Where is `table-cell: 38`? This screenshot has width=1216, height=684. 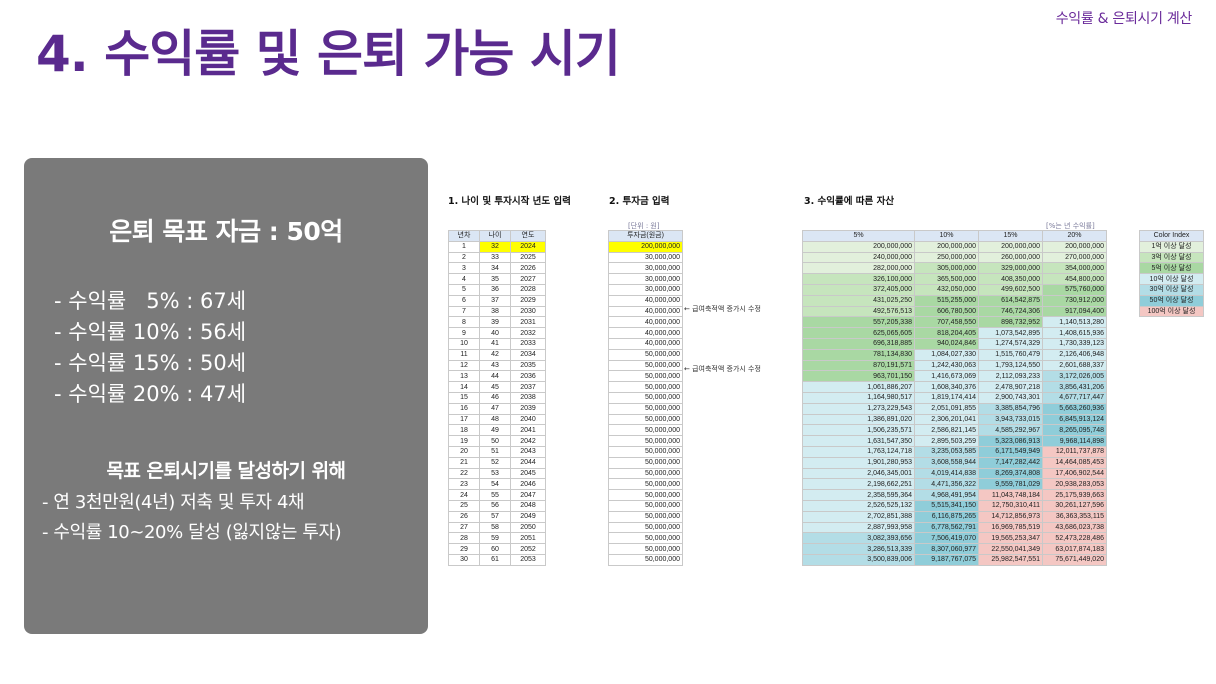
table-cell: 38 is located at coordinates (495, 311).